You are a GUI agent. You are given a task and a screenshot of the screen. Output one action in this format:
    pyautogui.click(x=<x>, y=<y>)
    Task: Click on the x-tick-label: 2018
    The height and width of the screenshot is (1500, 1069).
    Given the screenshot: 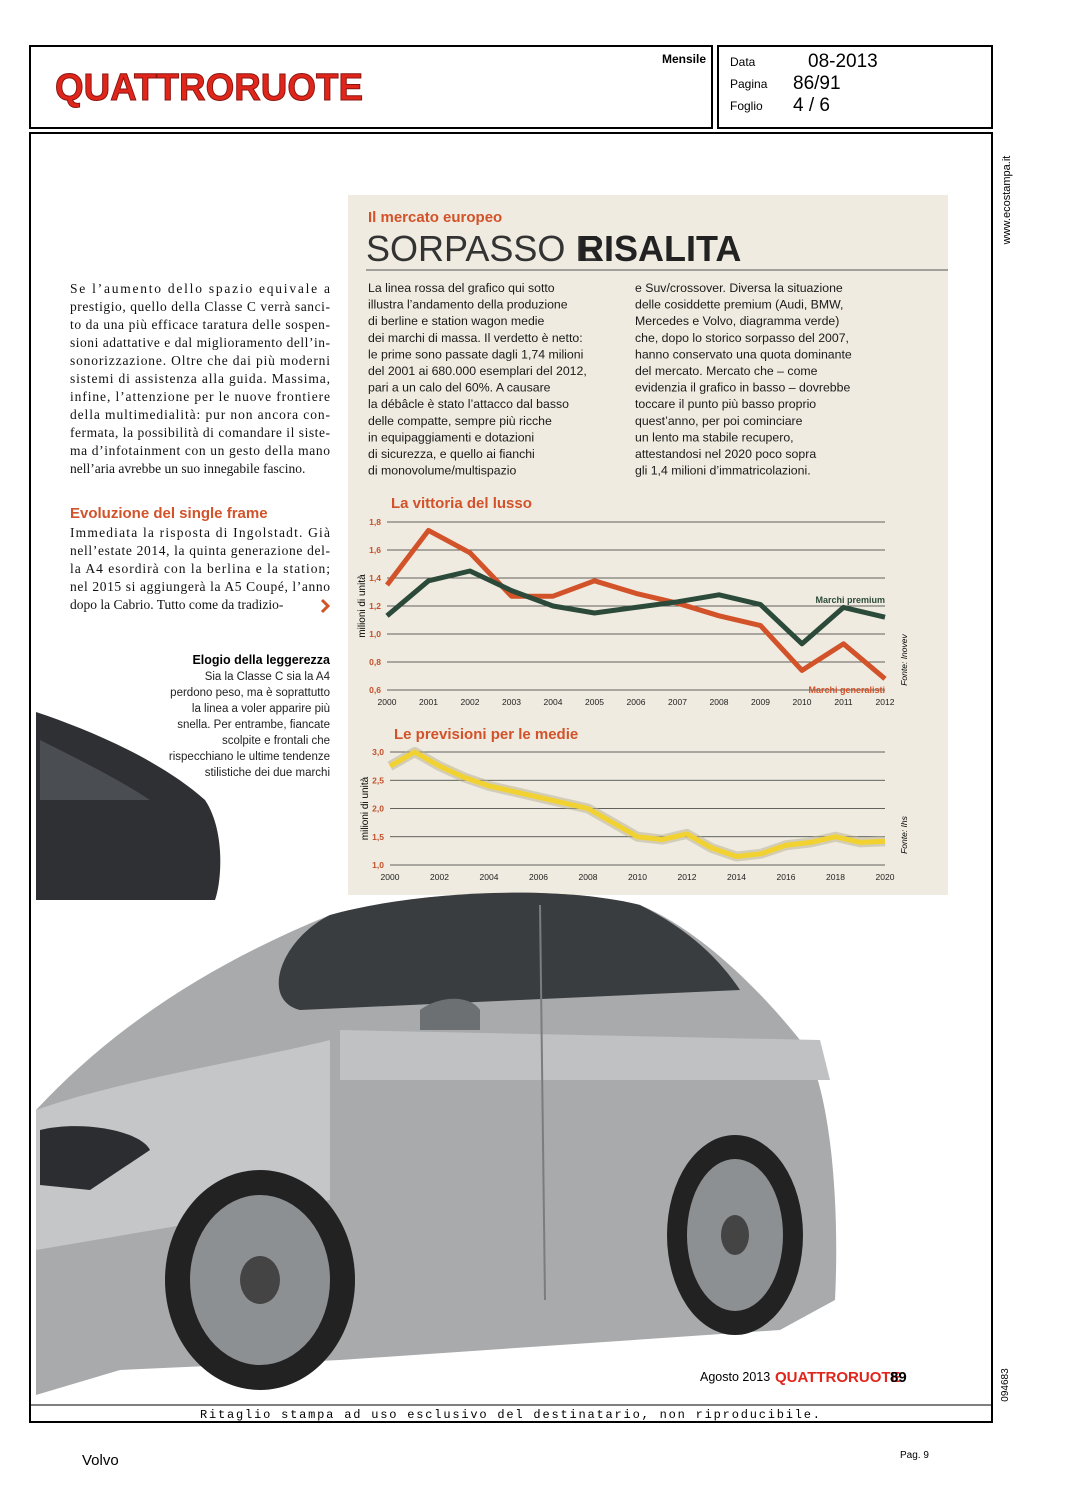 What is the action you would take?
    pyautogui.click(x=835, y=877)
    